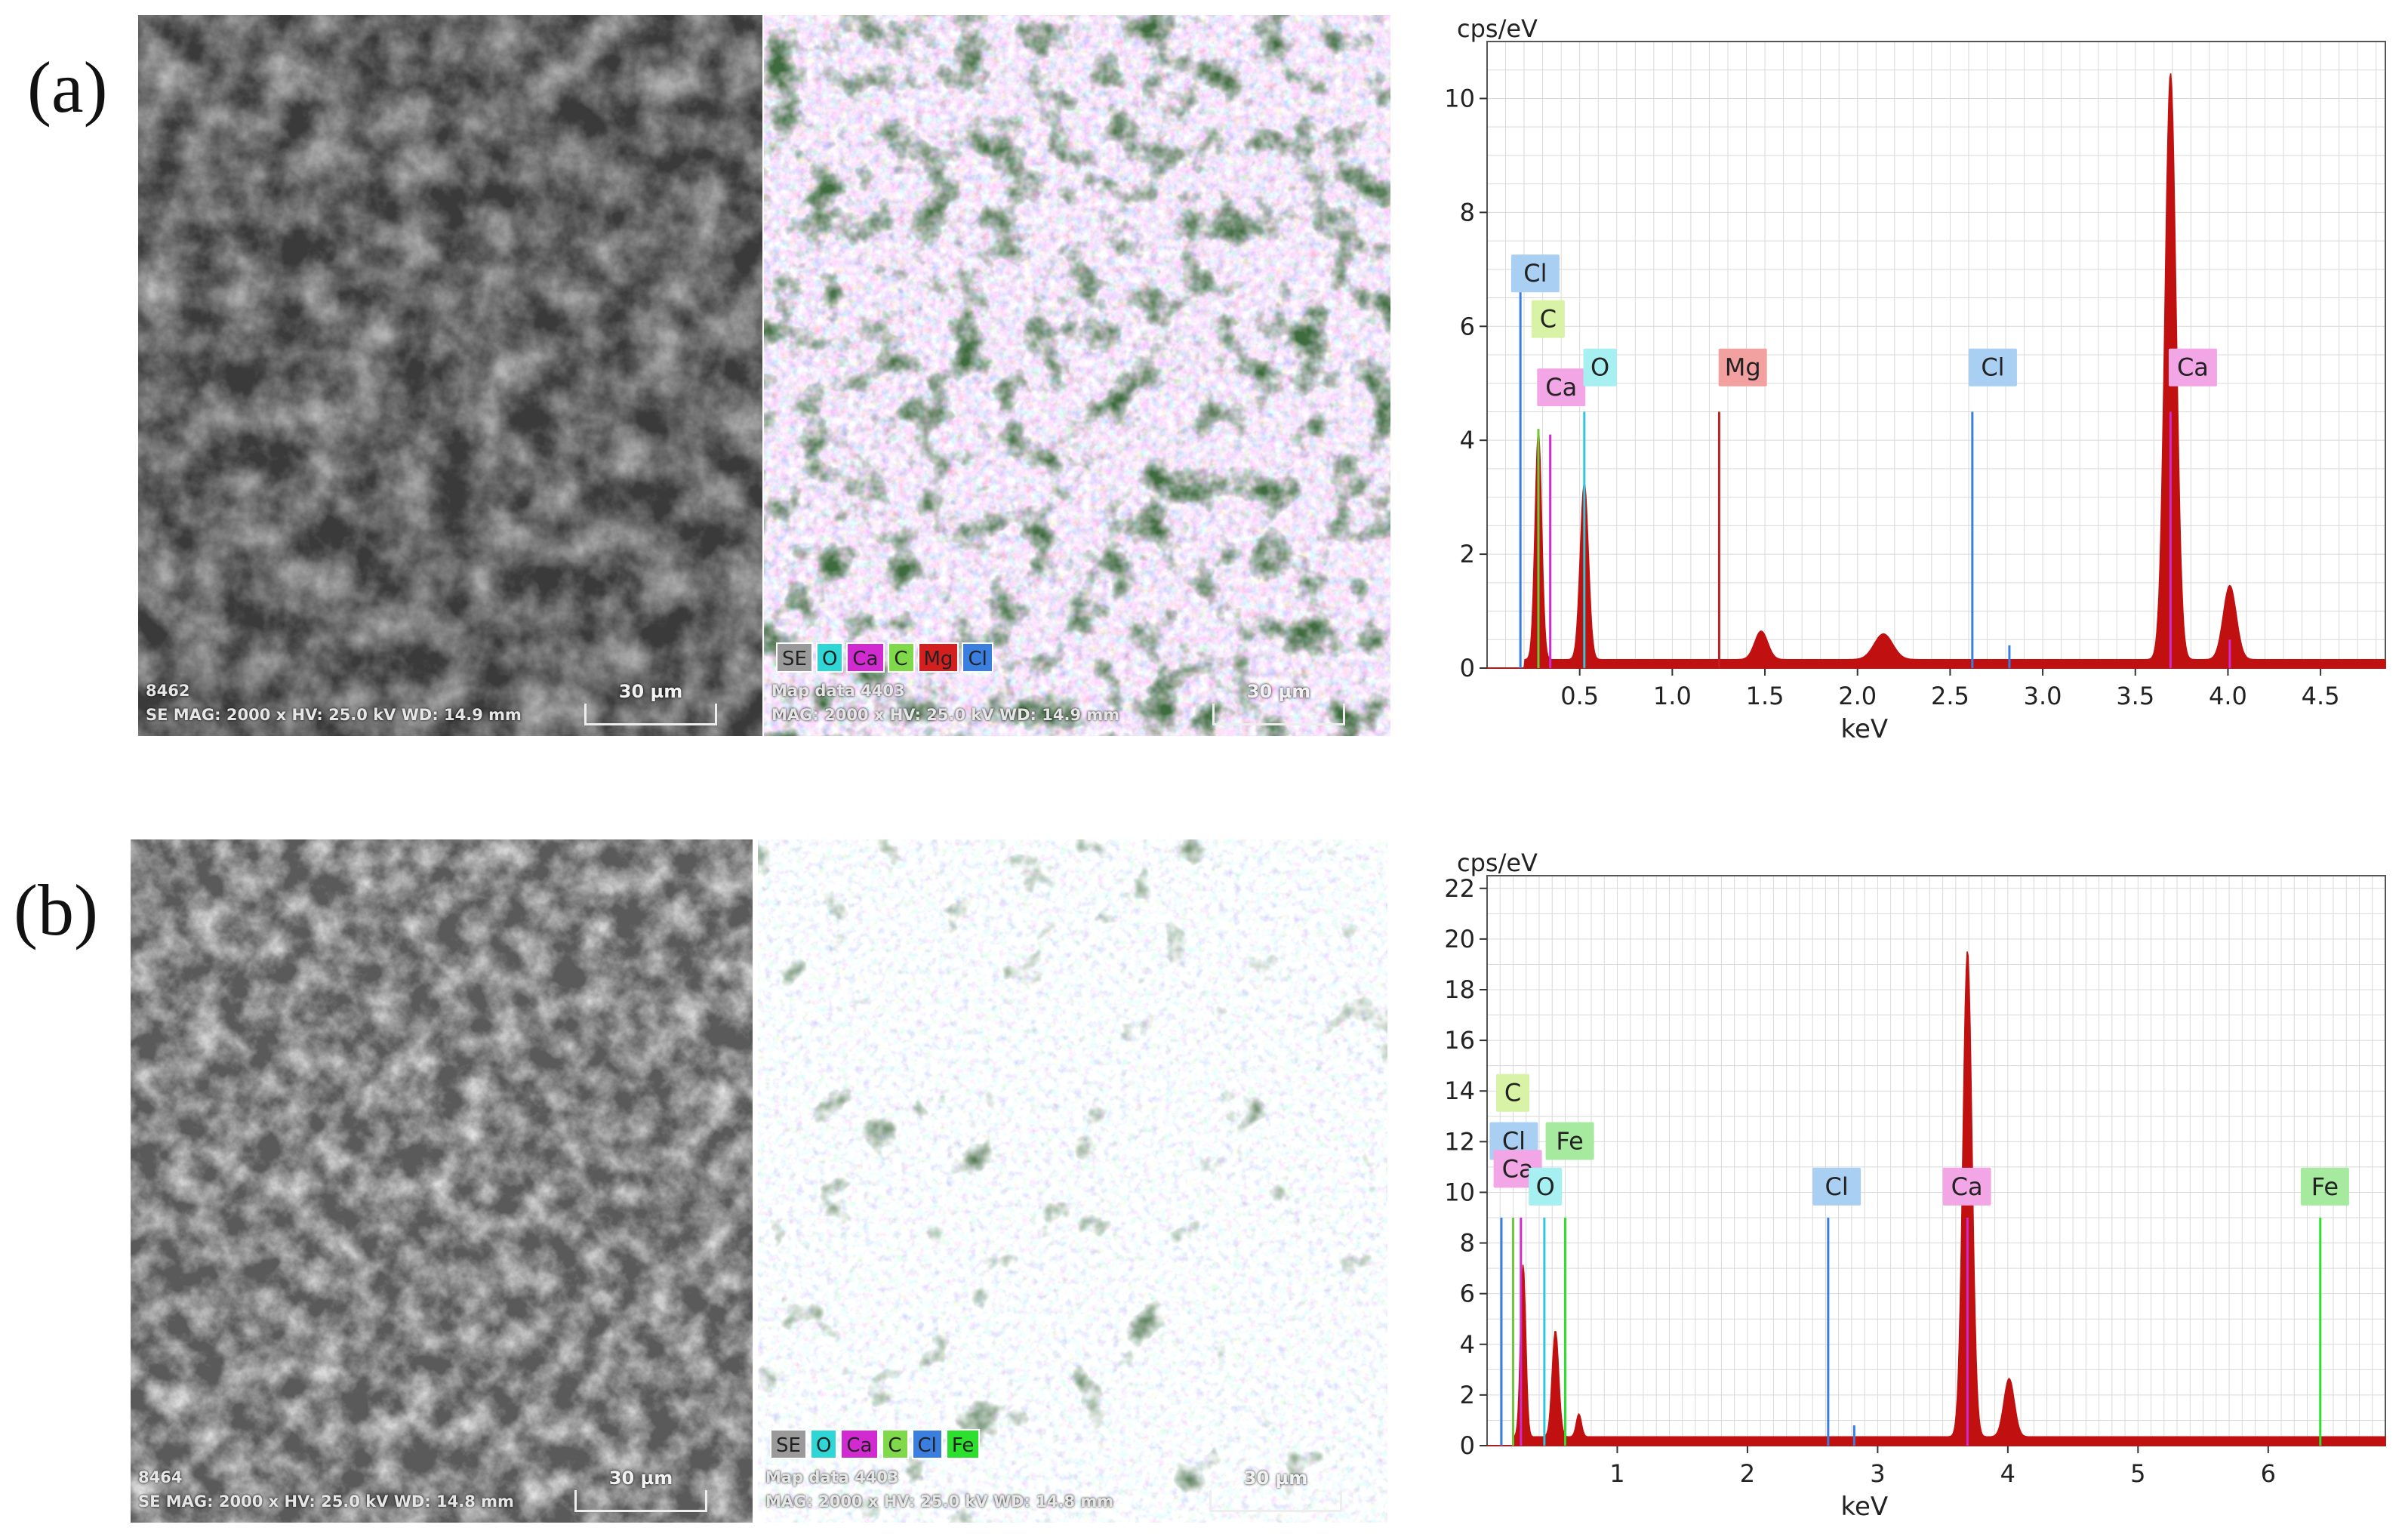 The height and width of the screenshot is (1540, 2405). I want to click on map-legend-a: SE O Ca C Mg Cl, so click(884, 657).